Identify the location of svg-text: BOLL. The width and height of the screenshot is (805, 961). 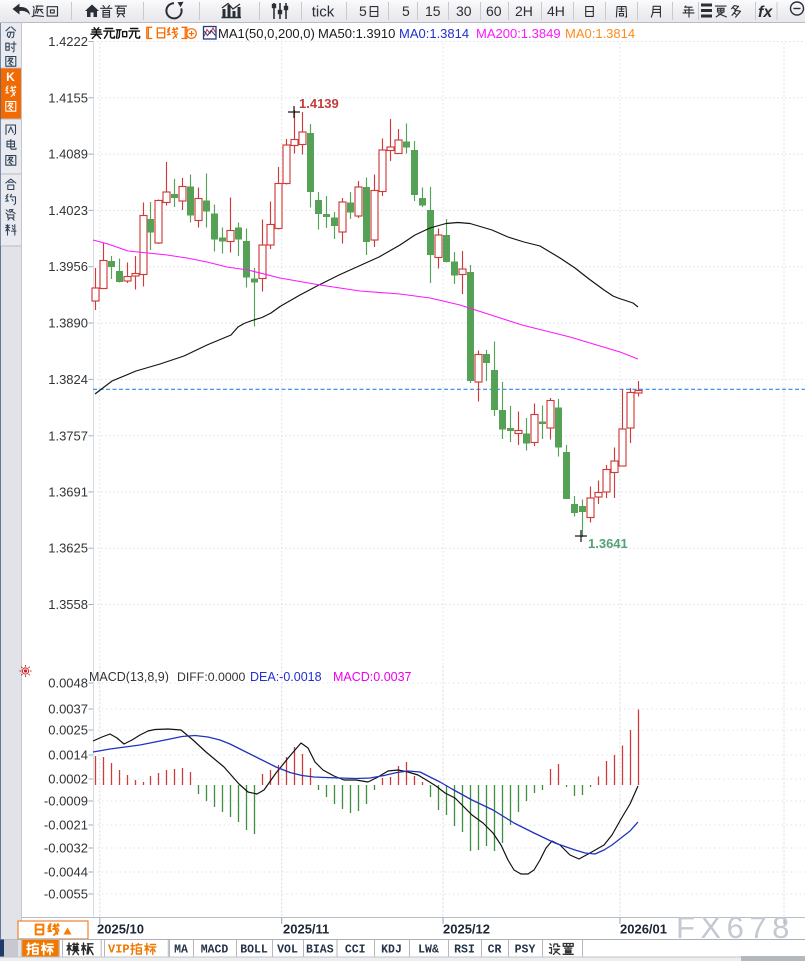
(254, 950).